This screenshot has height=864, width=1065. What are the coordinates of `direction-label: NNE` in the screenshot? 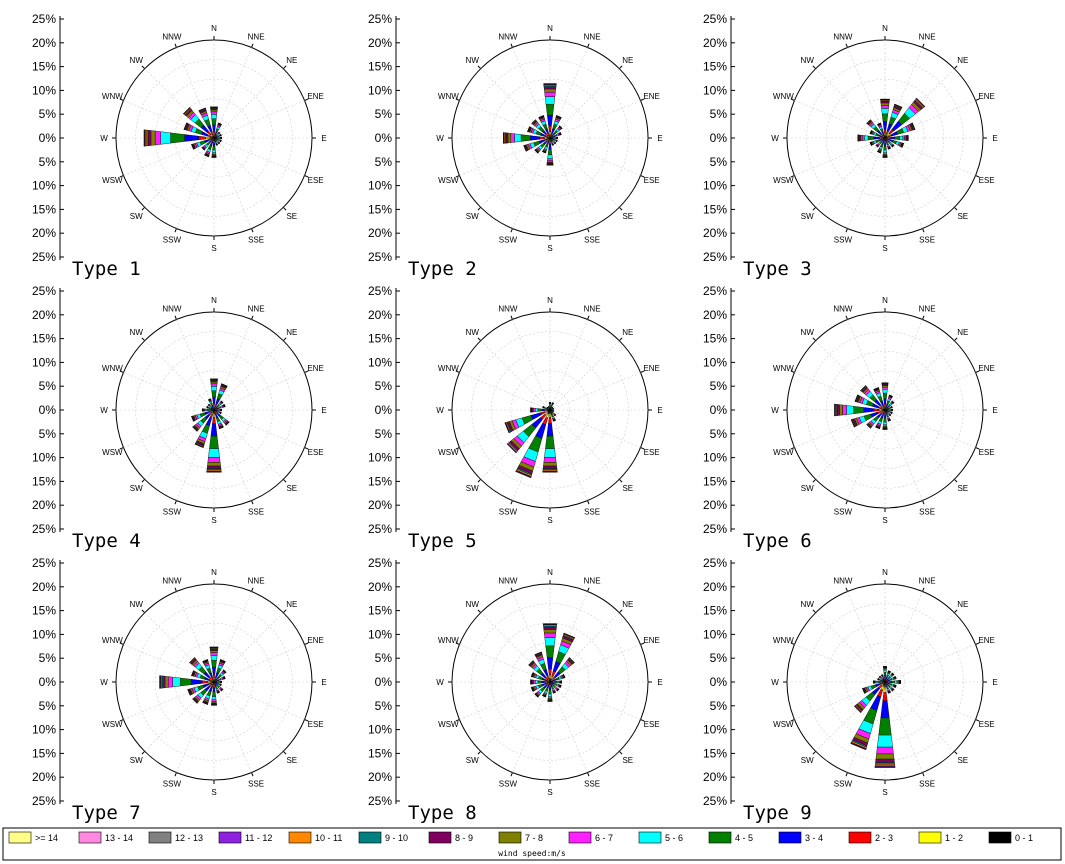 It's located at (592, 36).